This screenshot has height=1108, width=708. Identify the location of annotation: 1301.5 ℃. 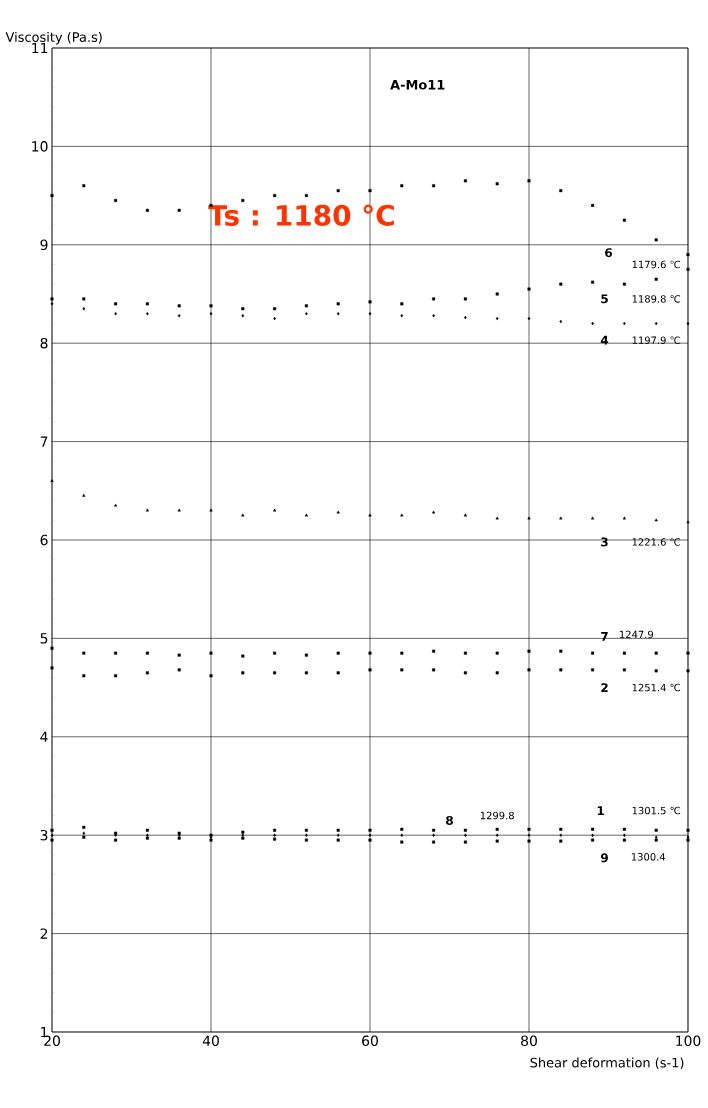
(656, 810).